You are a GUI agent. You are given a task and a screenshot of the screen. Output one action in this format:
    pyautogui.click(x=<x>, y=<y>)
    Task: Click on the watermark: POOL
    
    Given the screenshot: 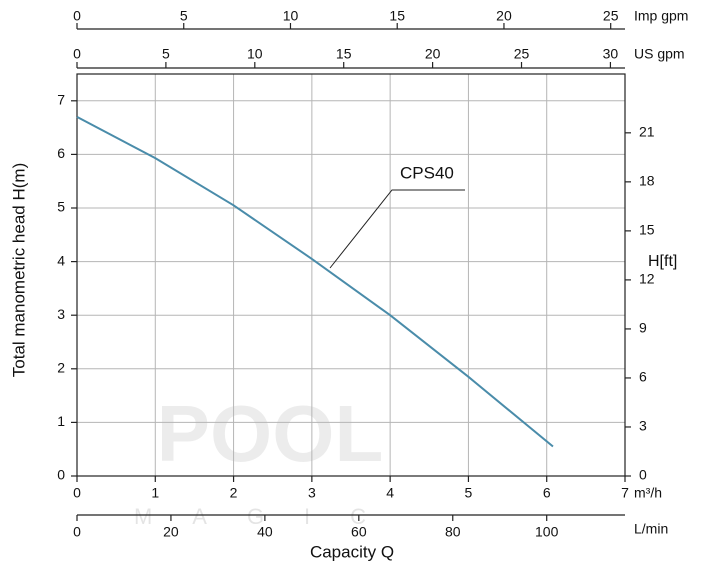 What is the action you would take?
    pyautogui.click(x=270, y=433)
    